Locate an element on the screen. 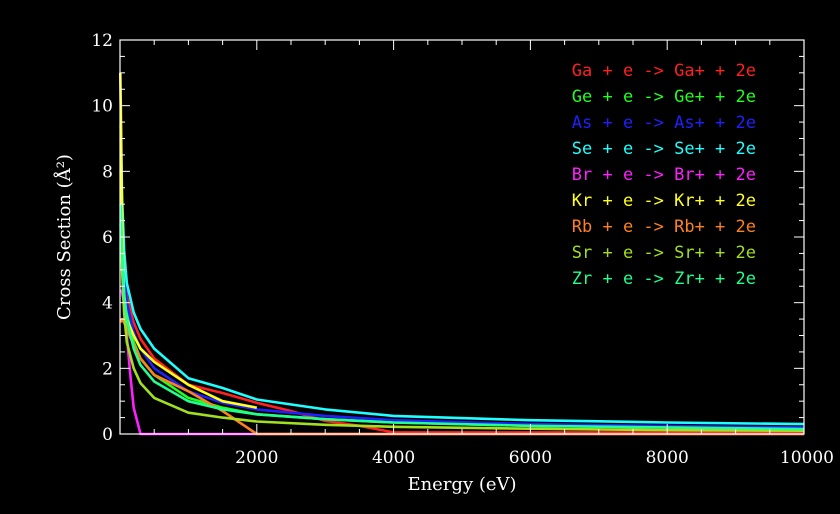  legend-entry-4: Br + e -> Br+ + 2e is located at coordinates (664, 175).